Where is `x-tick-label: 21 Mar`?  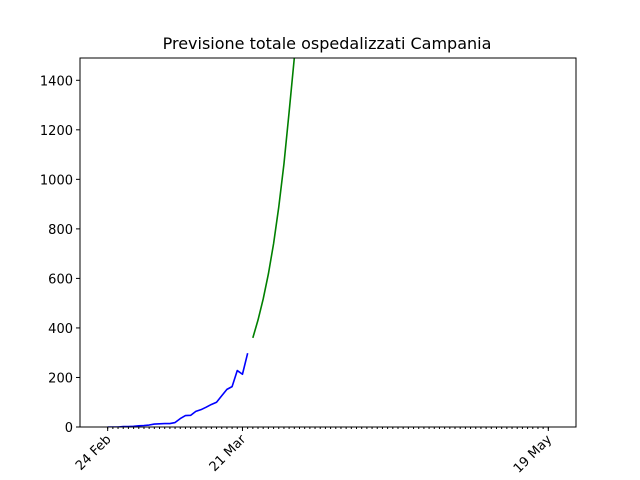 x-tick-label: 21 Mar is located at coordinates (228, 453).